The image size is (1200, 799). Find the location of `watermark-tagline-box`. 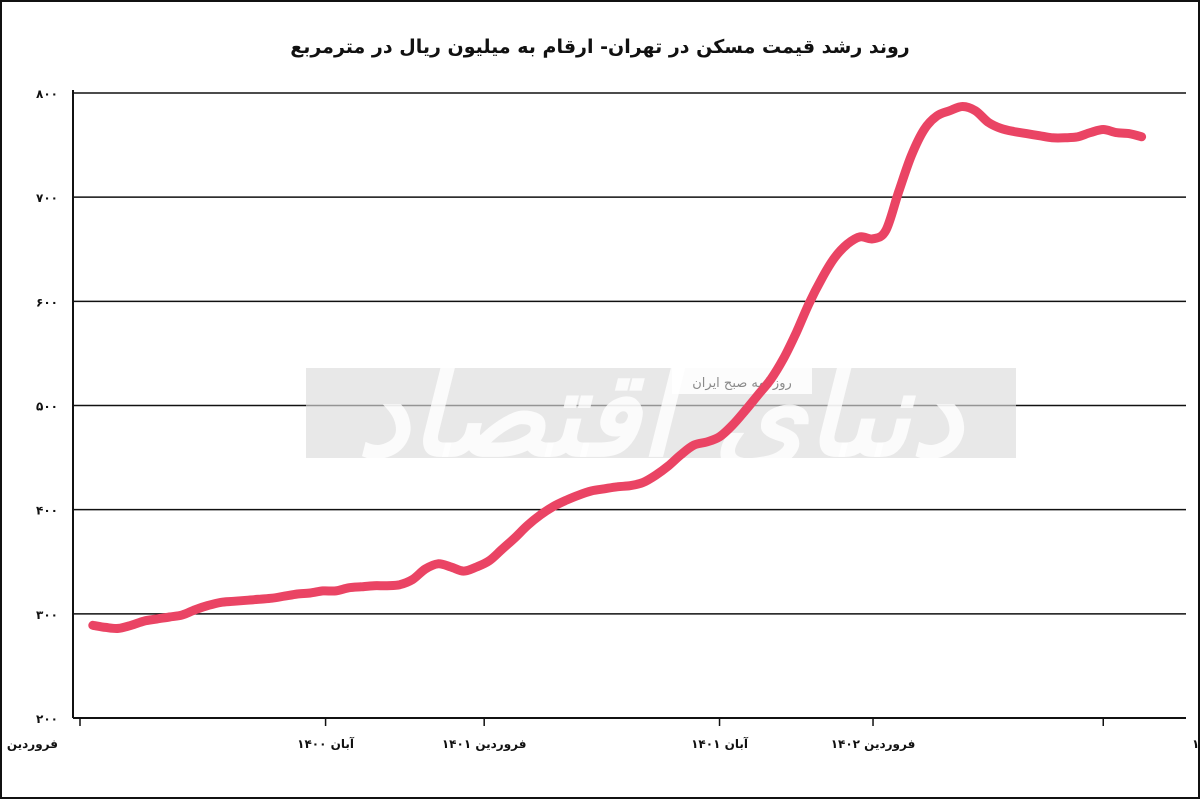

watermark-tagline-box is located at coordinates (742, 381).